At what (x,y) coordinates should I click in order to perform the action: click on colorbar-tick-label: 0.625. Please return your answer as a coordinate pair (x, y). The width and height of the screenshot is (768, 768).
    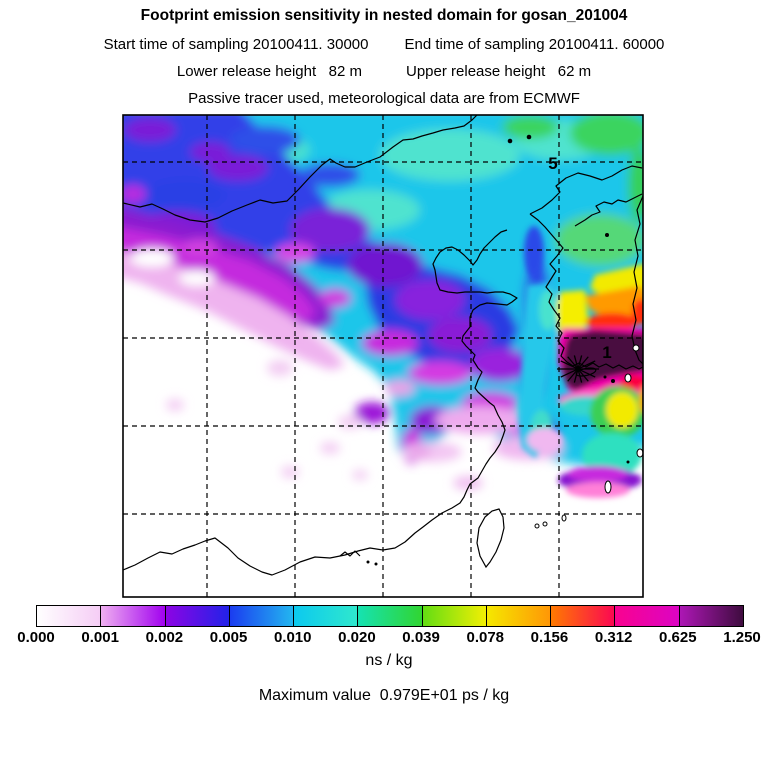
    Looking at the image, I should click on (678, 637).